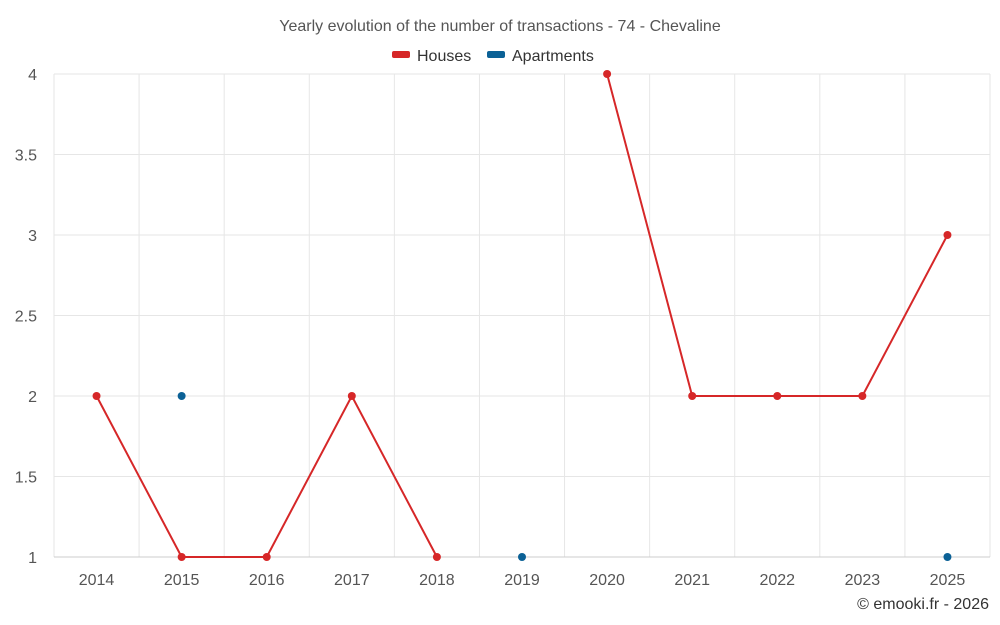 Image resolution: width=1000 pixels, height=625 pixels. I want to click on credit-text: © emooki.fr - 2026, so click(923, 604).